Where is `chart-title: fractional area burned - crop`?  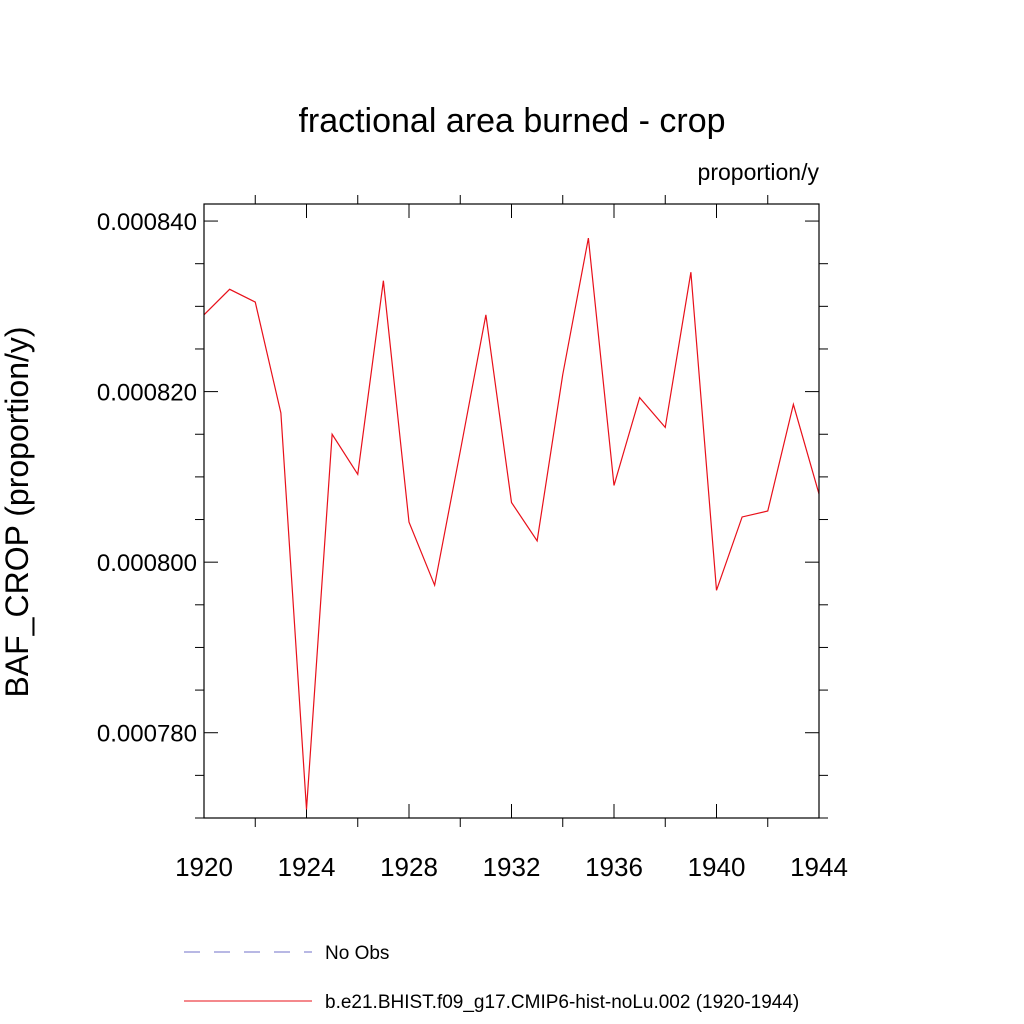
chart-title: fractional area burned - crop is located at coordinates (511, 121).